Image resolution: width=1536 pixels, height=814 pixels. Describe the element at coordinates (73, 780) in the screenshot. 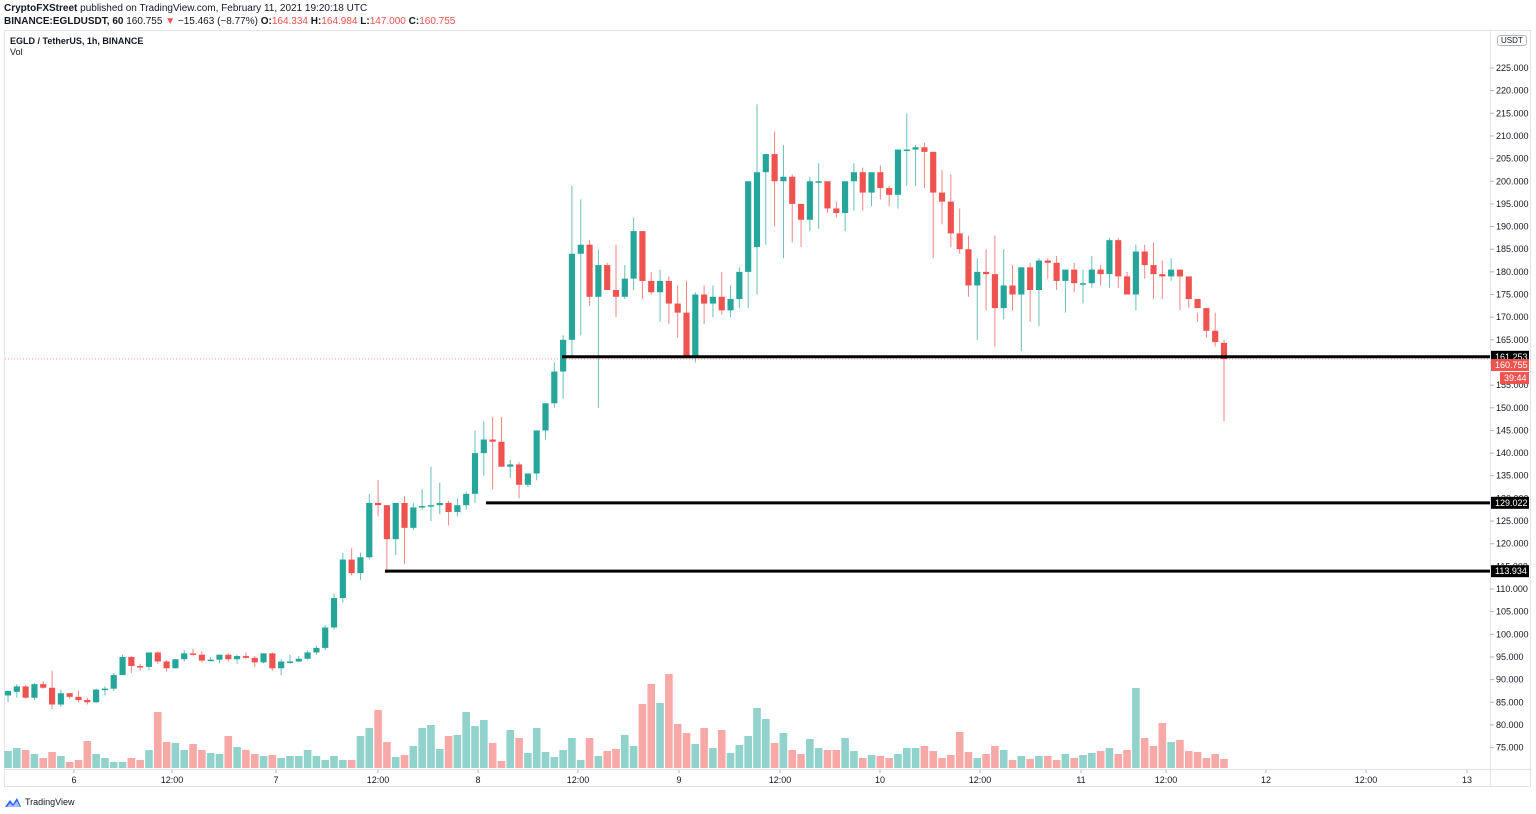

I see `x-tick-label: 6` at that location.